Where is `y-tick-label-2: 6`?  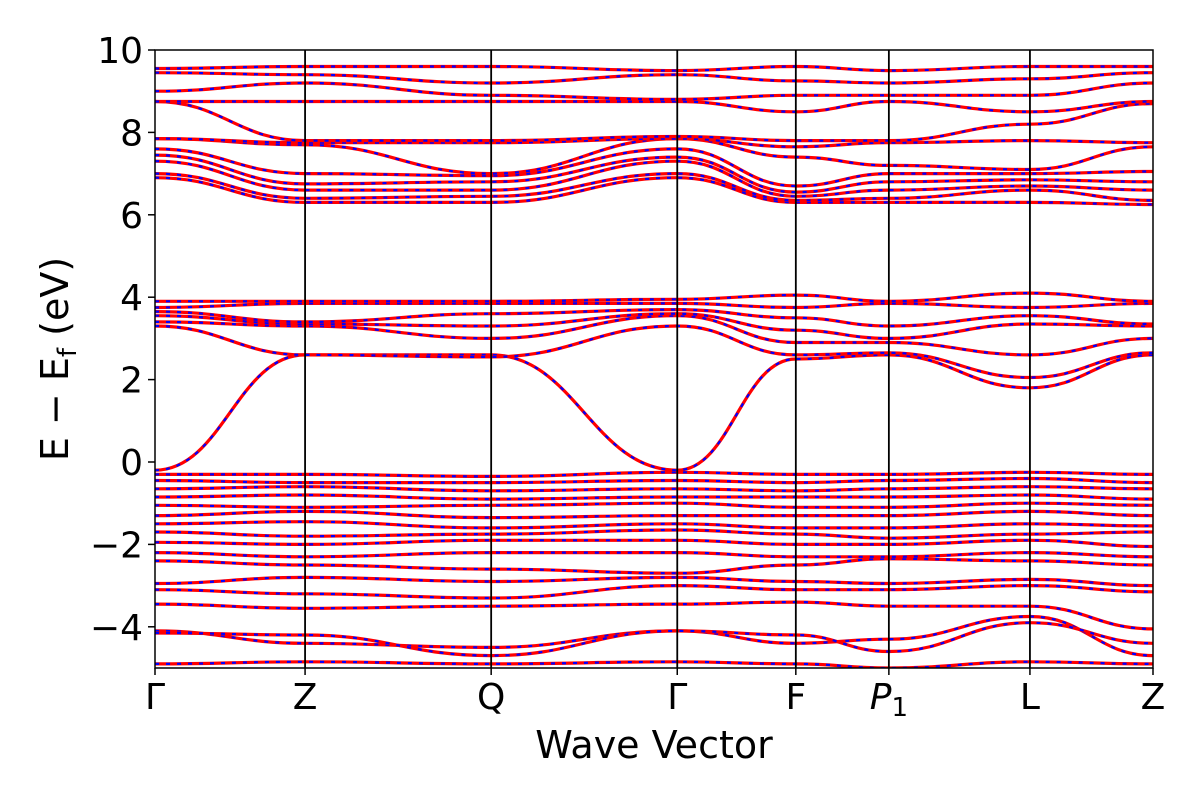 y-tick-label-2: 6 is located at coordinates (131, 216).